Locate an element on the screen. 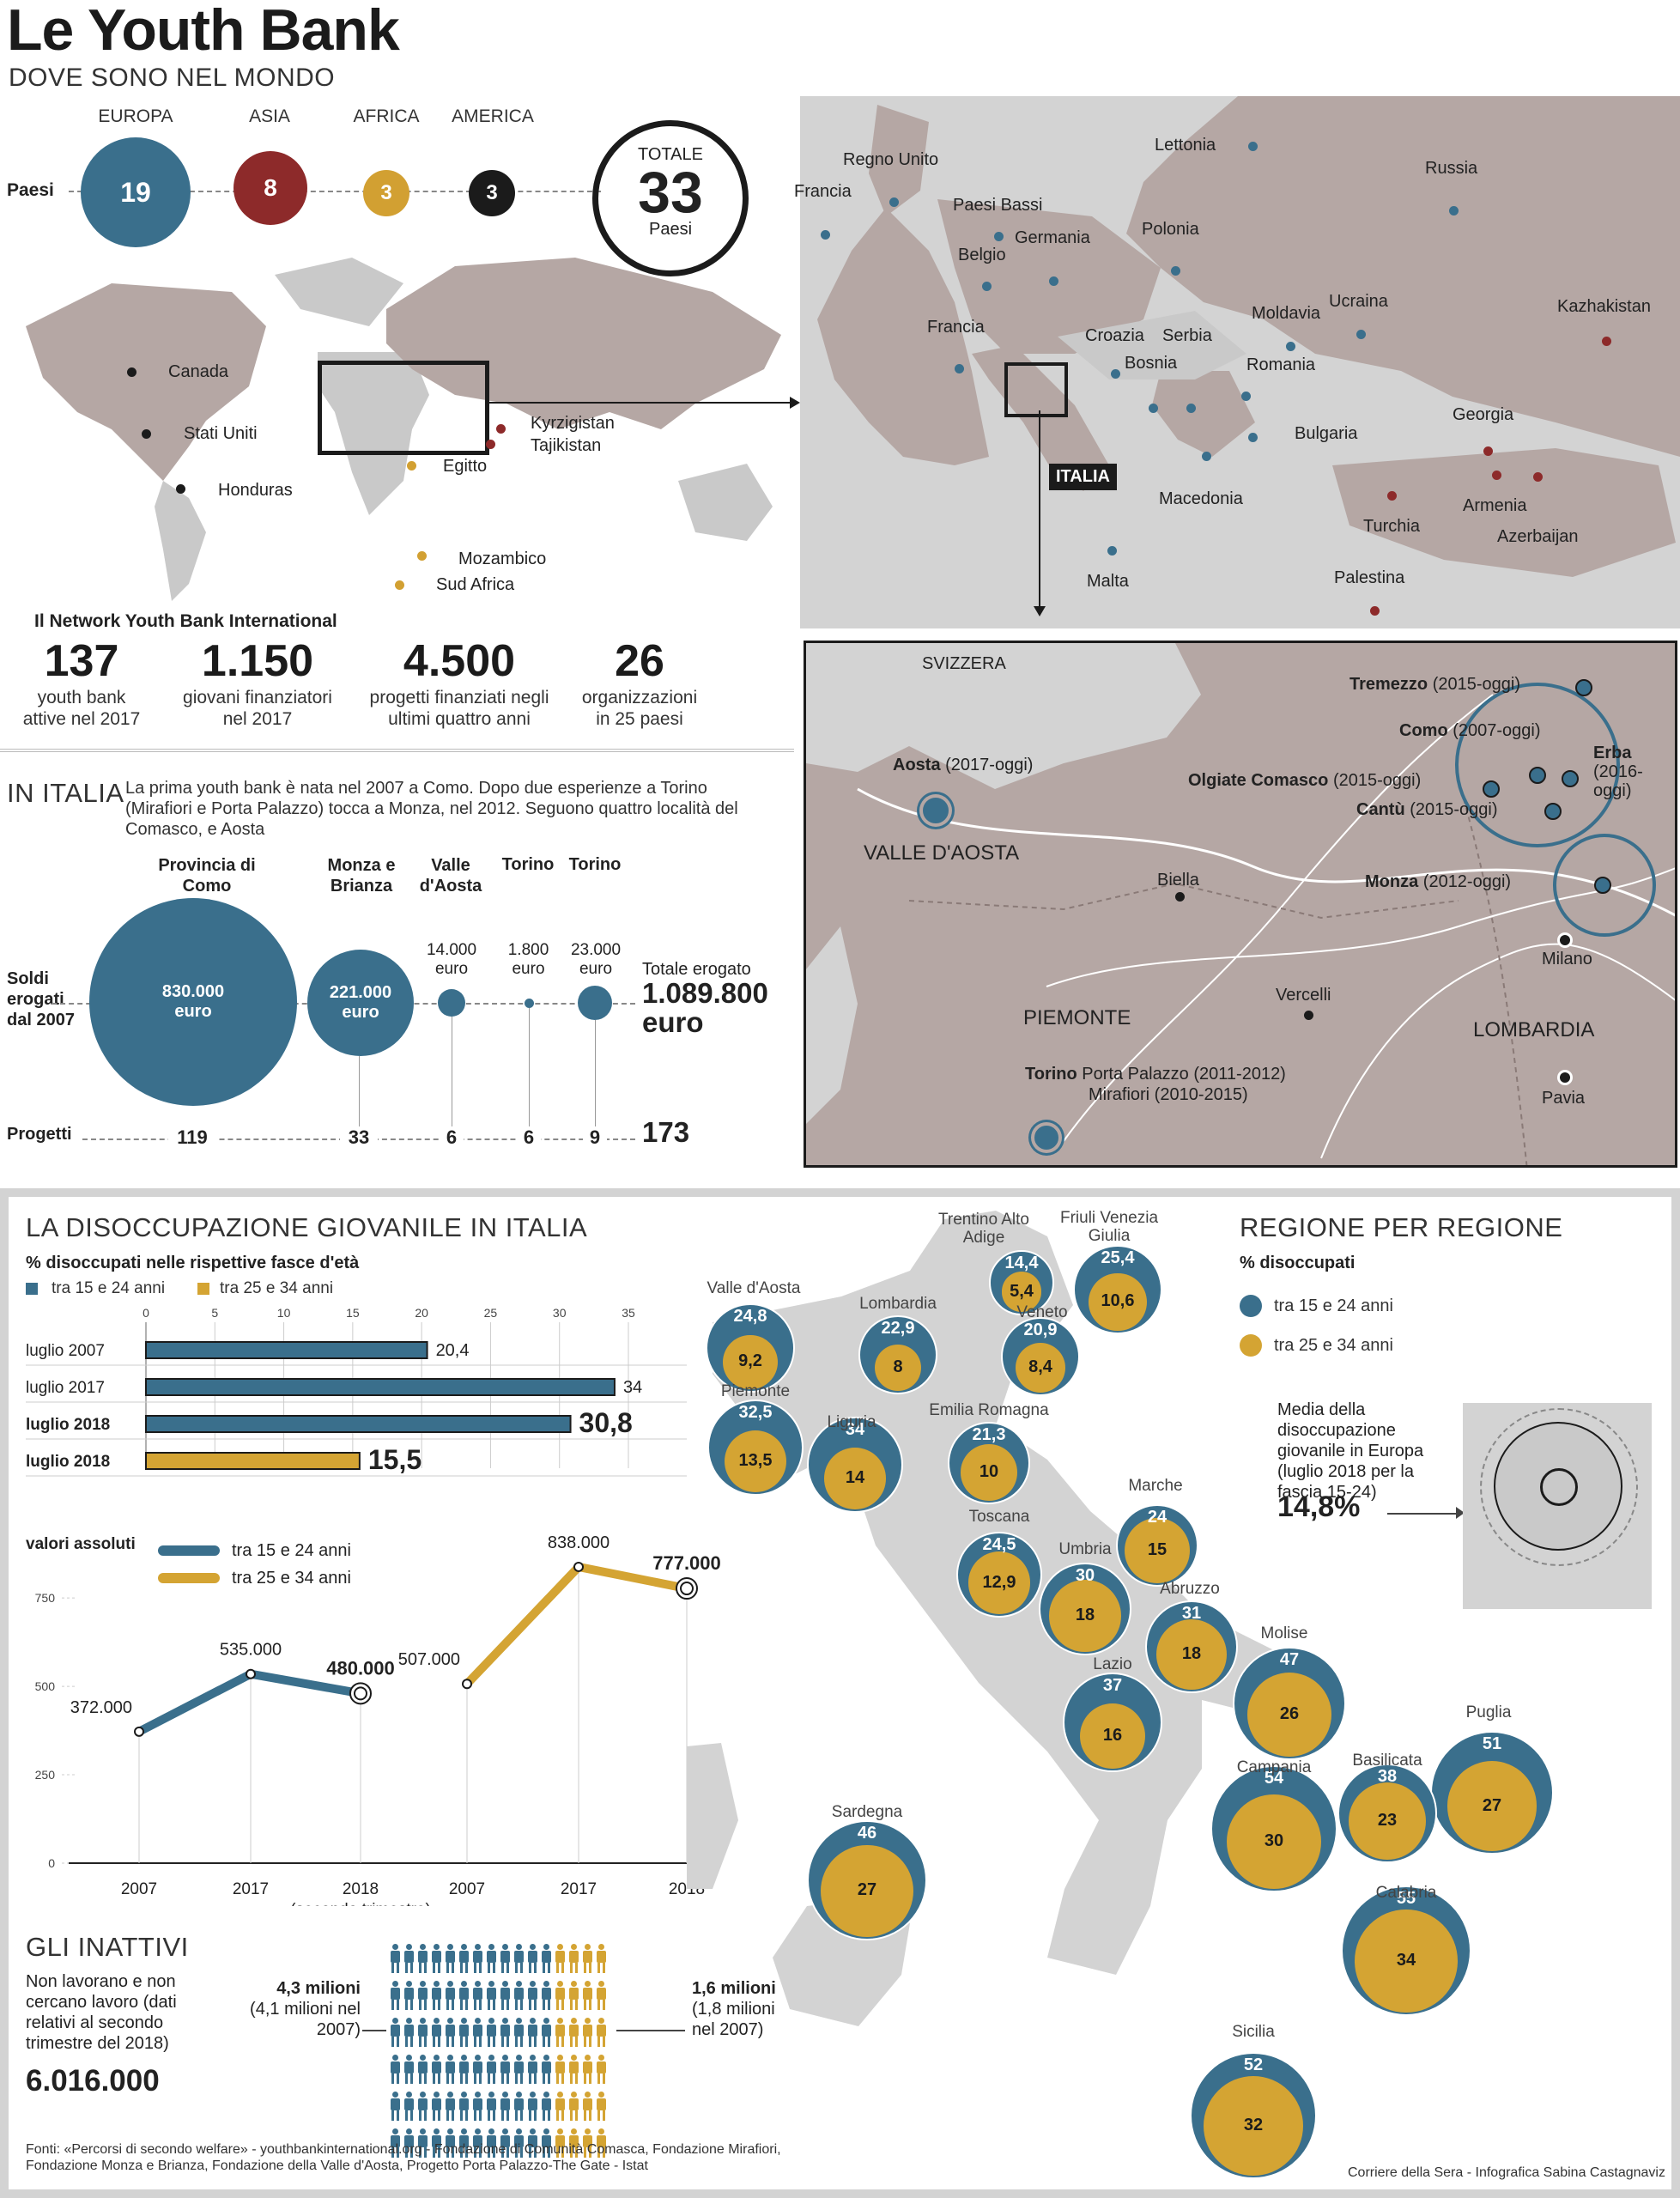  bar-category-label: luglio 2017 is located at coordinates (65, 1388).